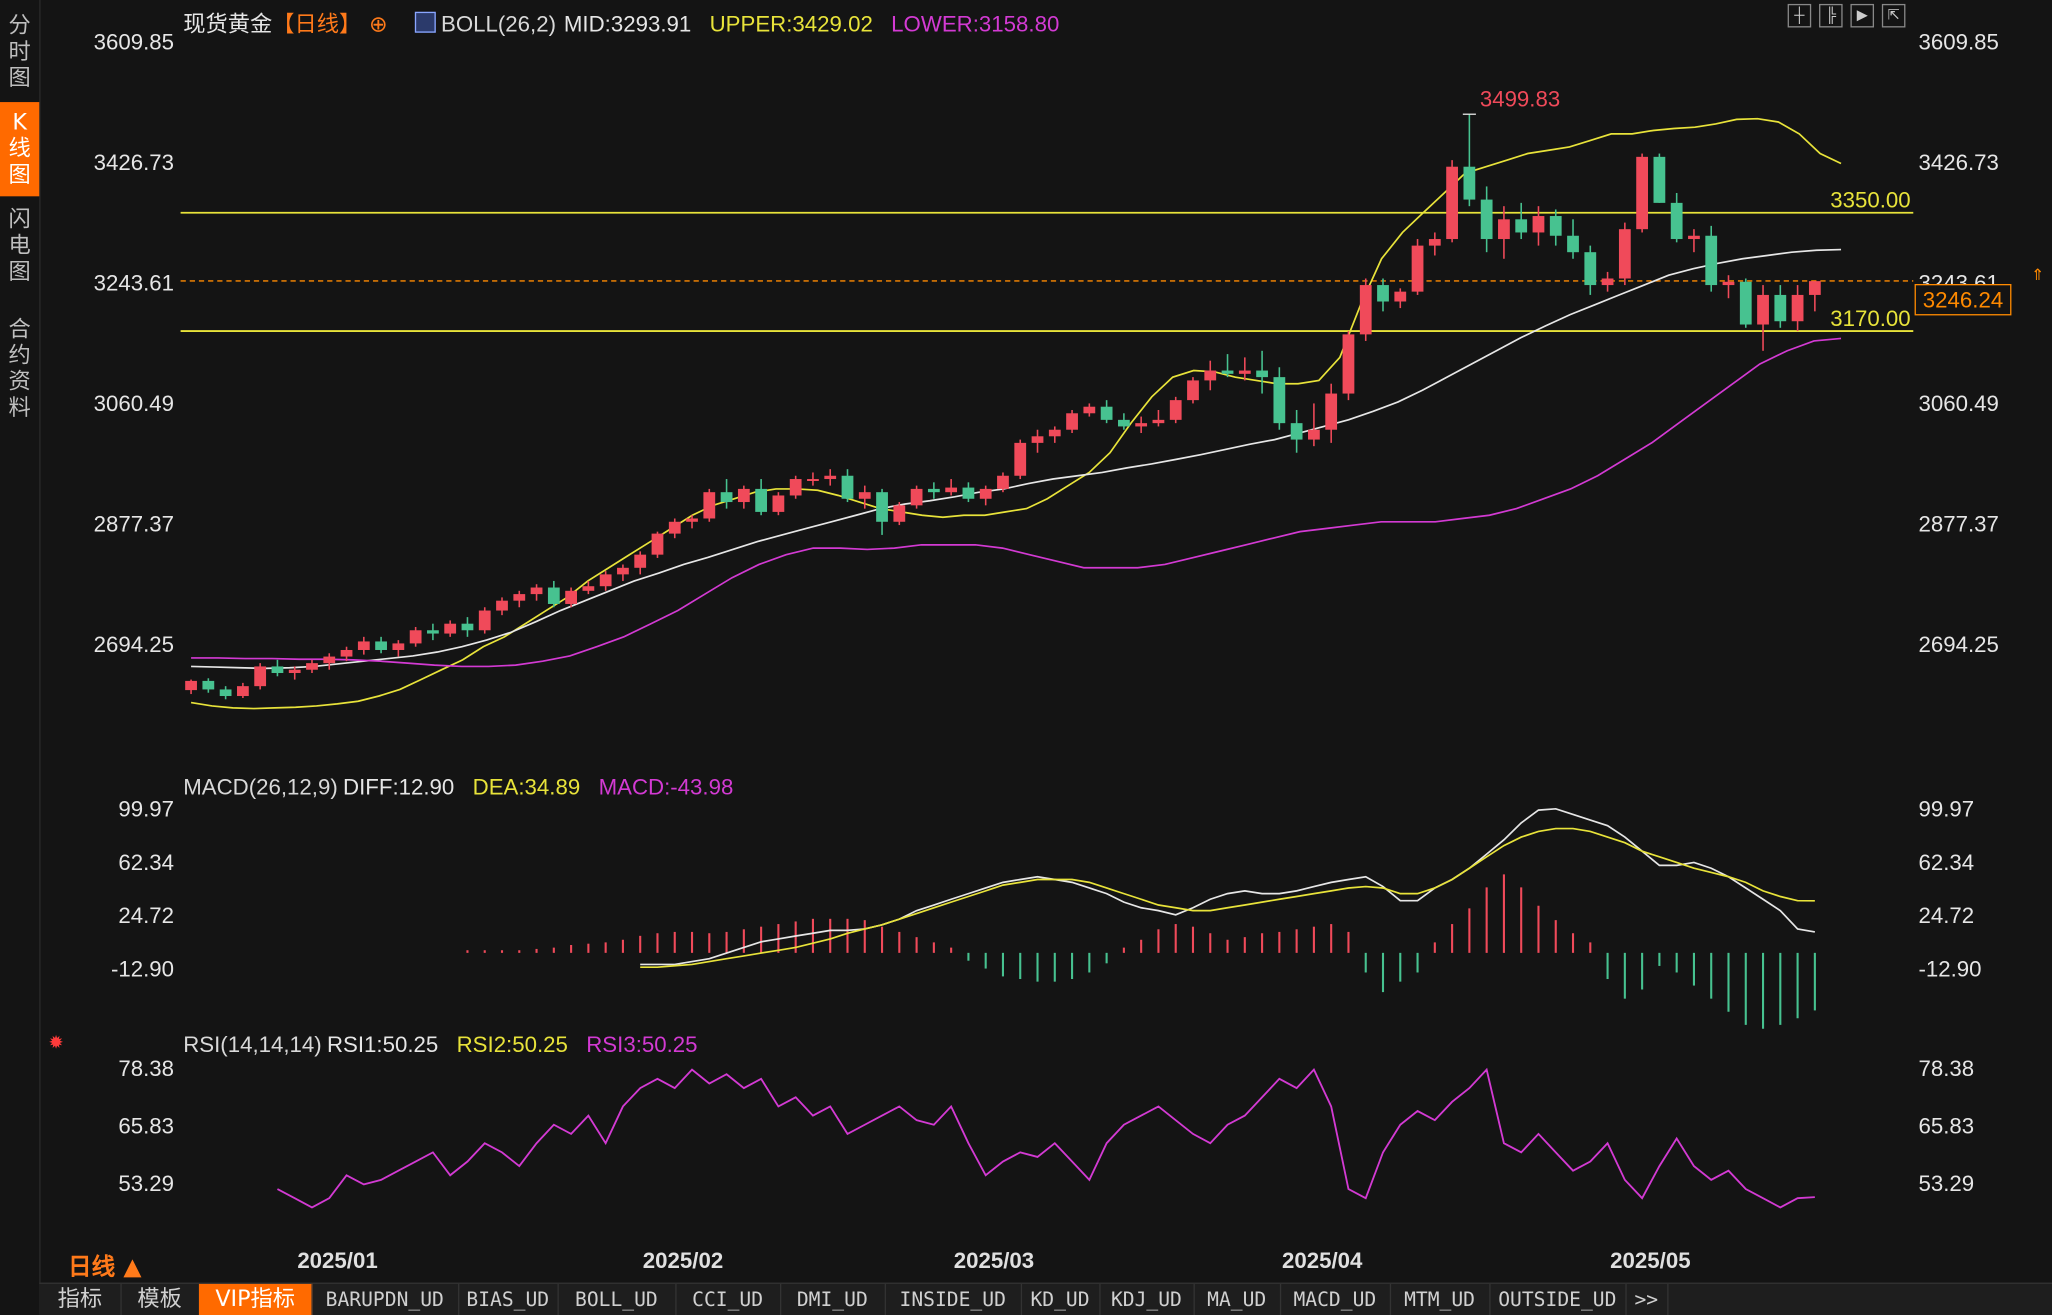 The width and height of the screenshot is (2052, 1315). I want to click on rsi-ytick-left-1: 65.83, so click(146, 1125).